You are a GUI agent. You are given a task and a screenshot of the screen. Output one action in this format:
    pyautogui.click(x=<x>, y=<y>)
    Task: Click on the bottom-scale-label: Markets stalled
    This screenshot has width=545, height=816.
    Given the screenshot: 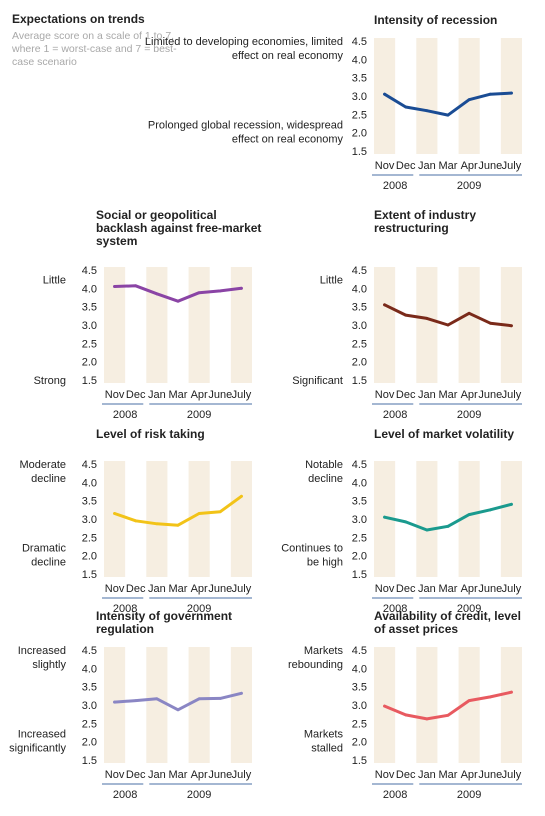 What is the action you would take?
    pyautogui.click(x=324, y=742)
    